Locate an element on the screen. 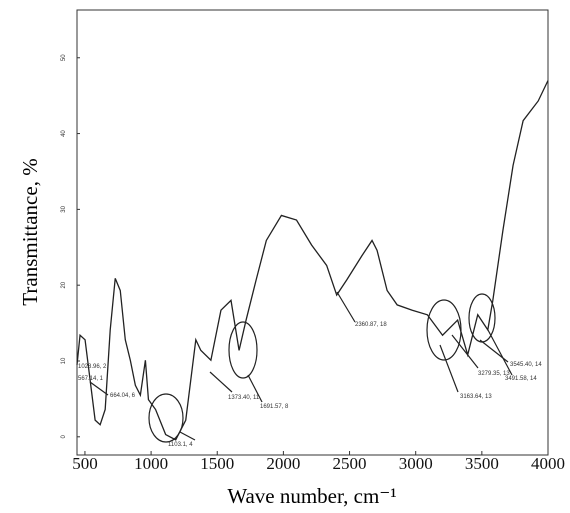  y-tick-label: 30 is located at coordinates (64, 208).